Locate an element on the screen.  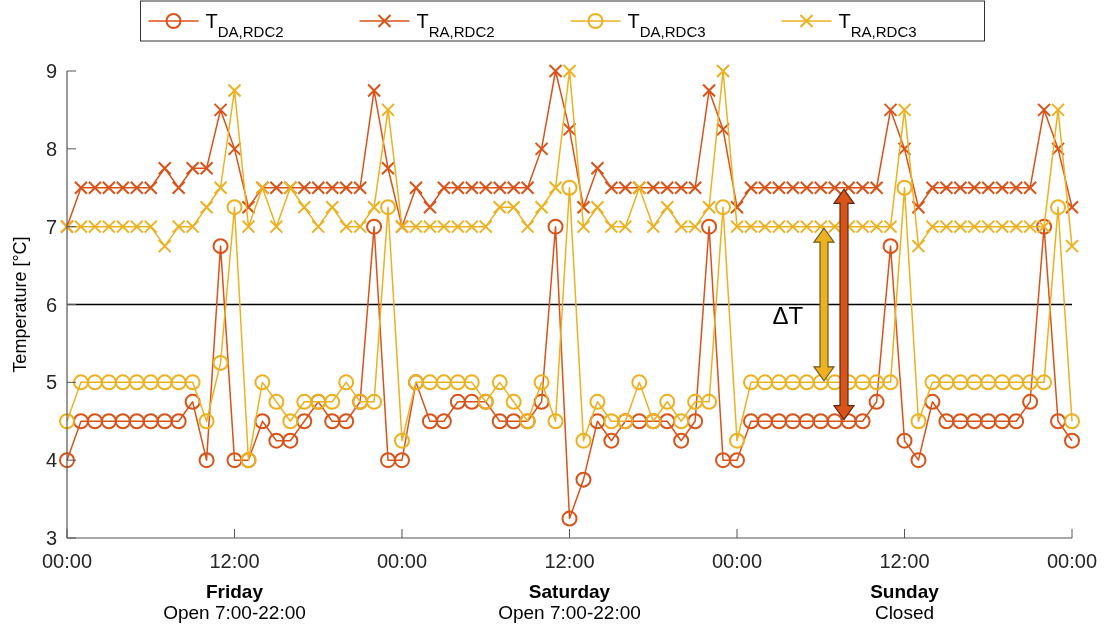
y-tick-label: 5 is located at coordinates (51, 382).